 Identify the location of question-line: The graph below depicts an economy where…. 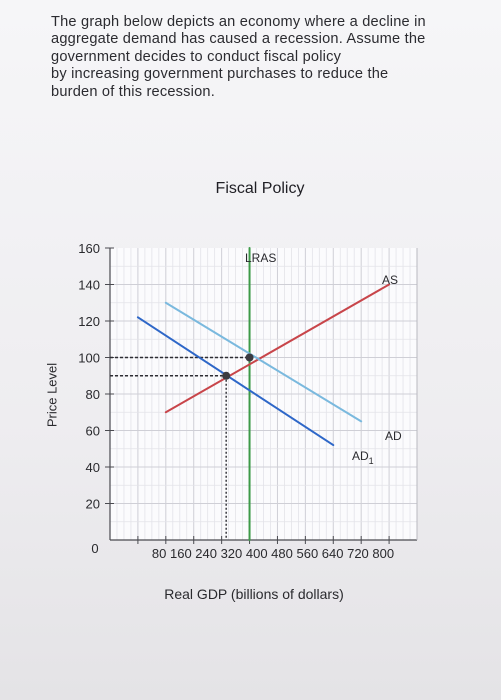
(238, 22).